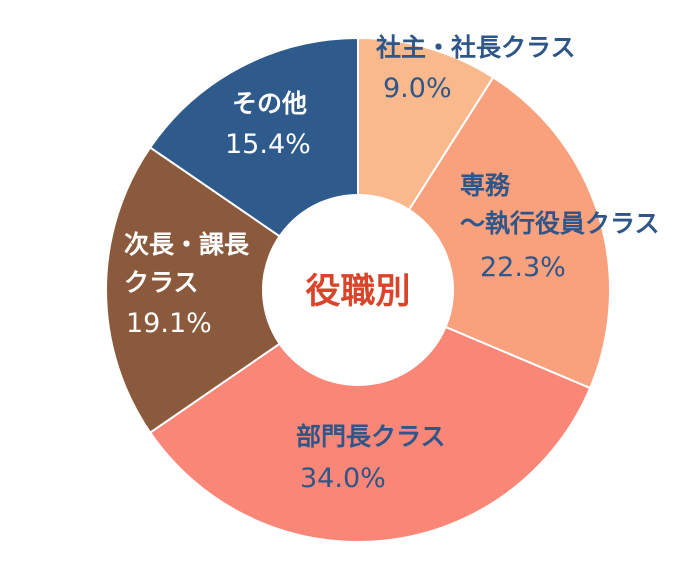 Image resolution: width=680 pixels, height=580 pixels. What do you see at coordinates (187, 244) in the screenshot?
I see `slice-label-3-line-0: 次長・課長` at bounding box center [187, 244].